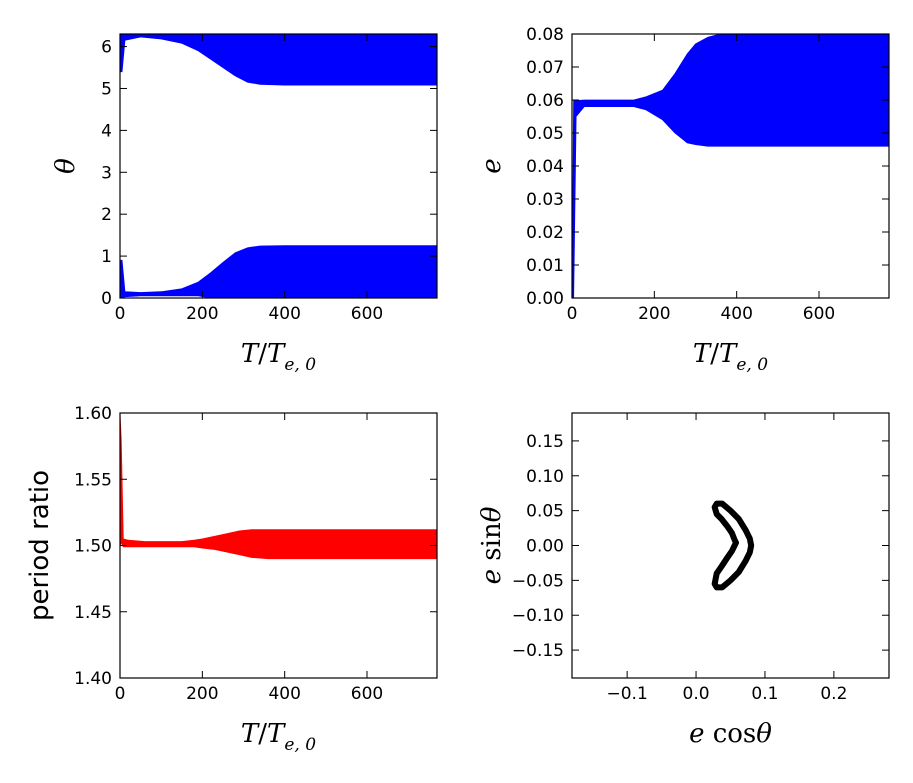 The width and height of the screenshot is (913, 783). What do you see at coordinates (545, 35) in the screenshot?
I see `y-tick-label: 0.08` at bounding box center [545, 35].